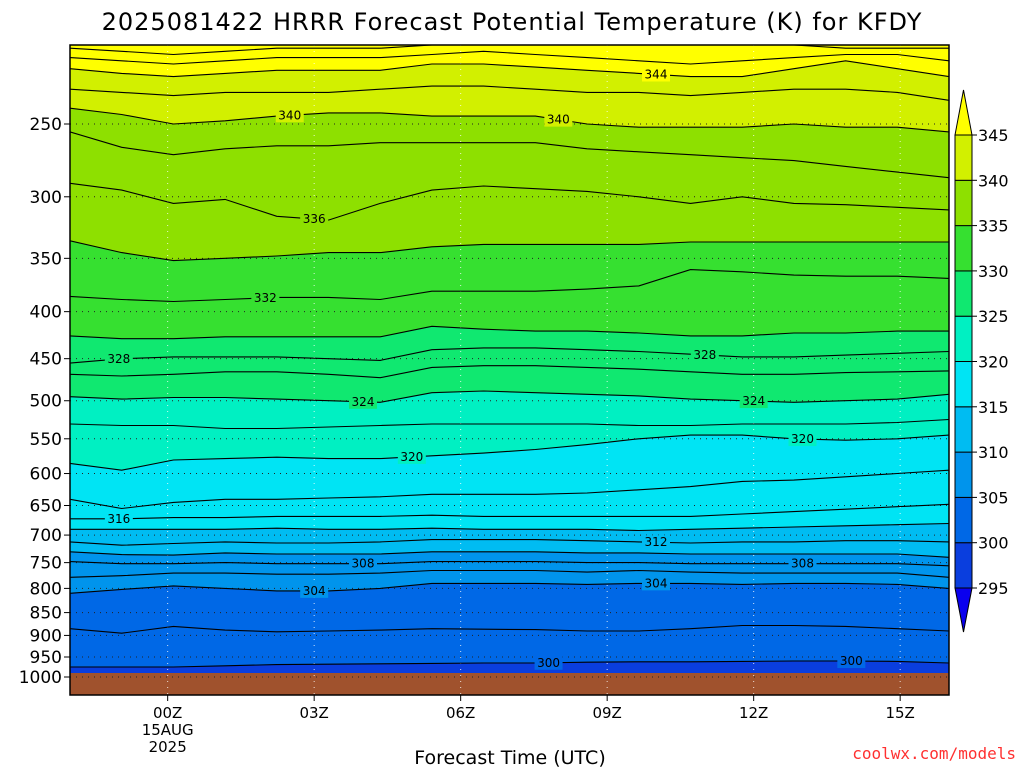  Describe the element at coordinates (993, 180) in the screenshot. I see `colorbar-label: 340` at that location.